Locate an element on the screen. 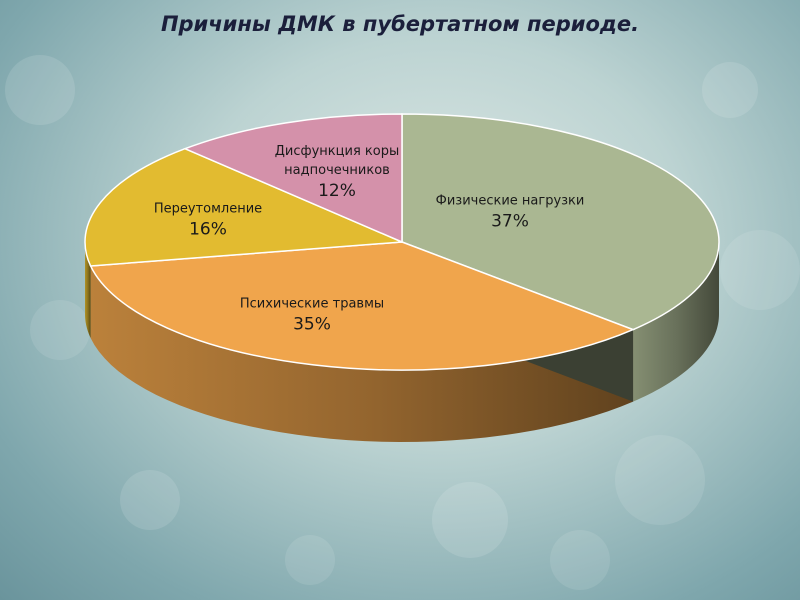  value-label: 16% is located at coordinates (208, 229).